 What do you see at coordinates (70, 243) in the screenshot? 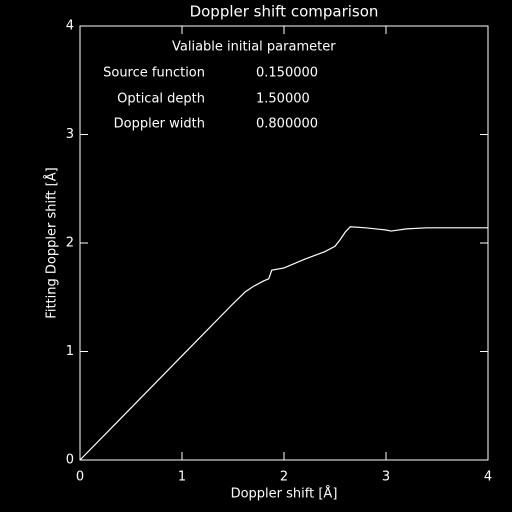
I see `y-tick-label: 2` at bounding box center [70, 243].